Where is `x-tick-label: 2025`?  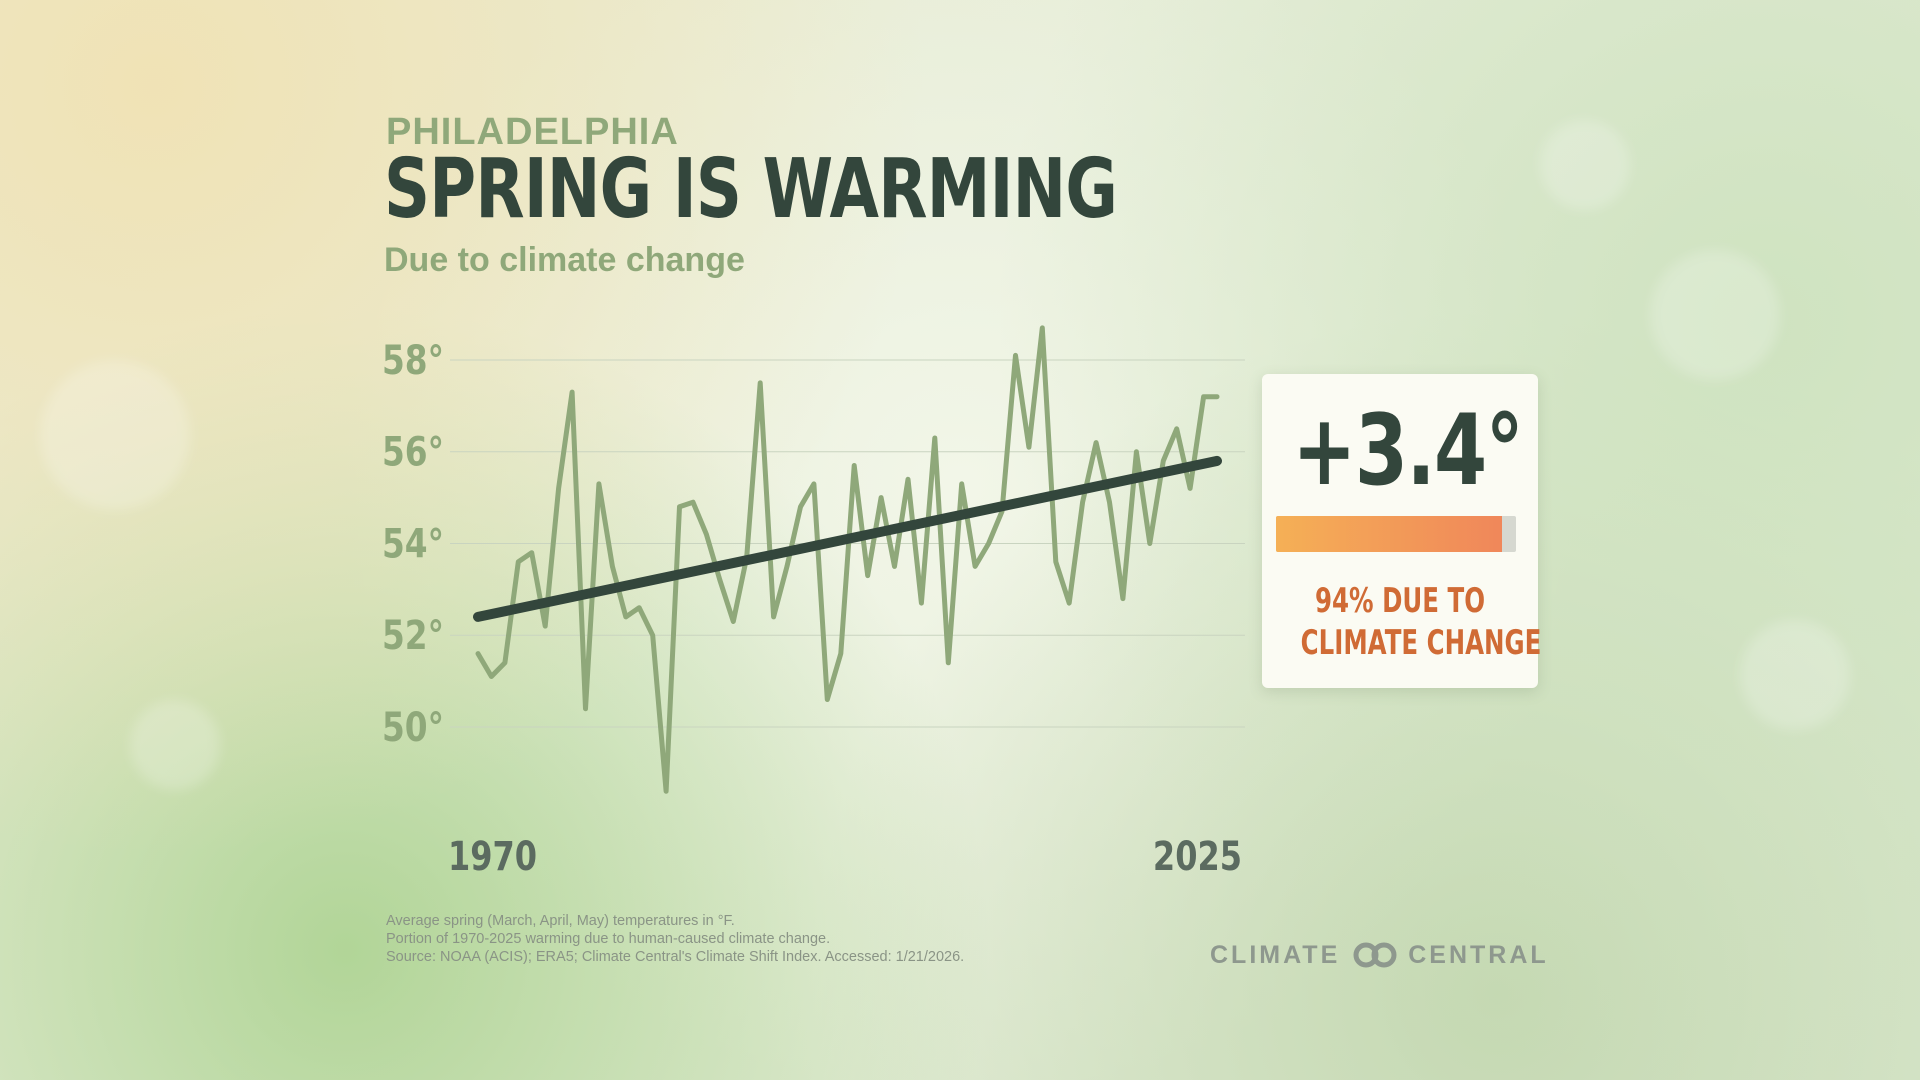
x-tick-label: 2025 is located at coordinates (1197, 855).